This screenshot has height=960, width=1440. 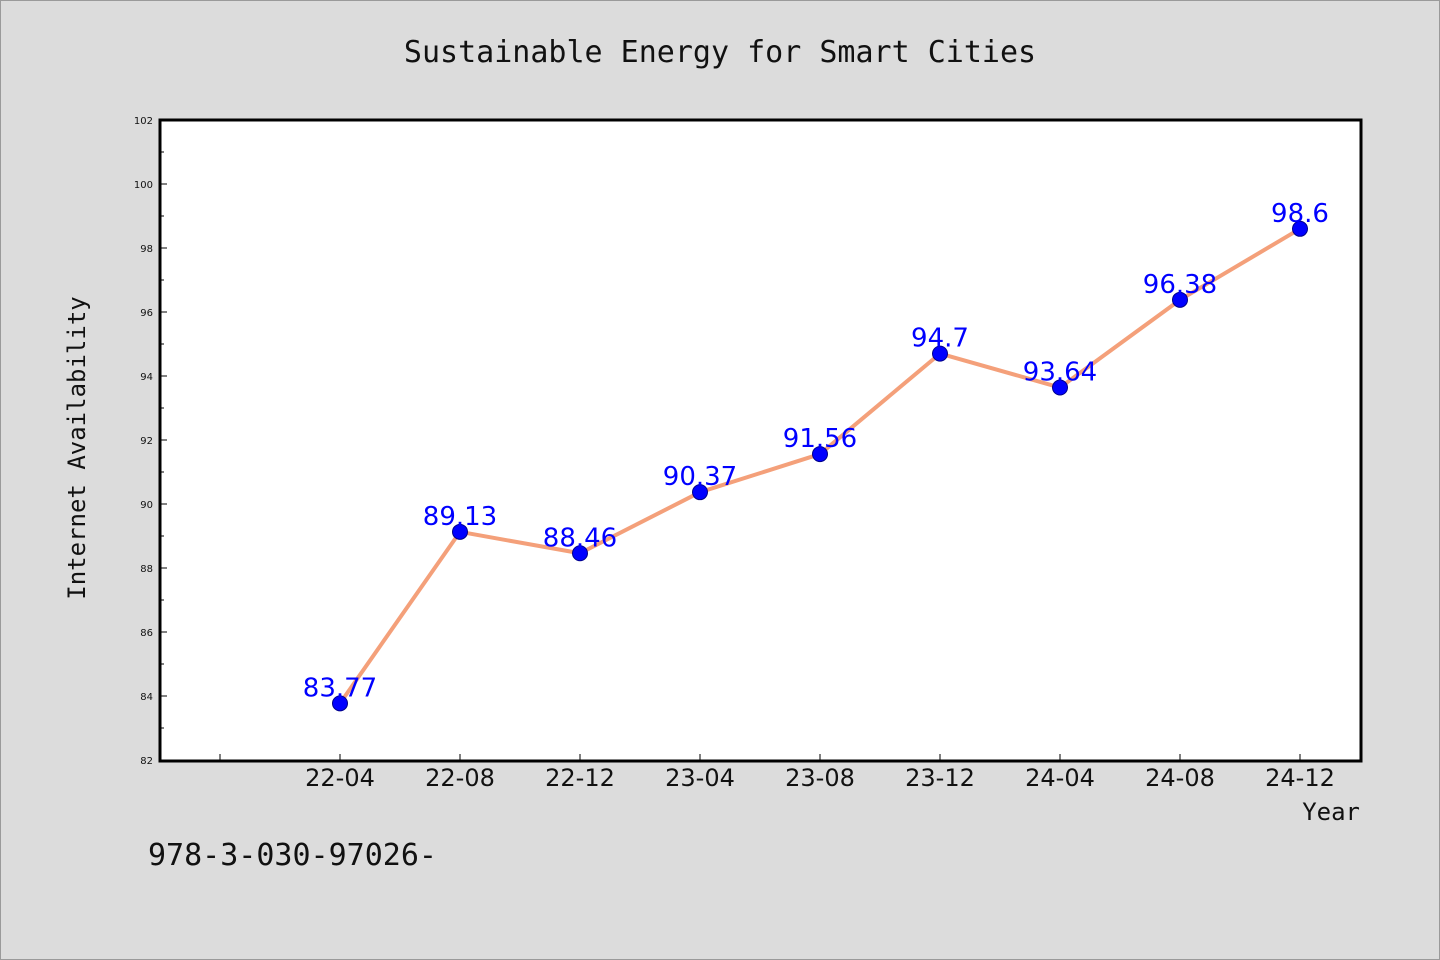 What do you see at coordinates (146, 313) in the screenshot?
I see `y-tick-label: 96` at bounding box center [146, 313].